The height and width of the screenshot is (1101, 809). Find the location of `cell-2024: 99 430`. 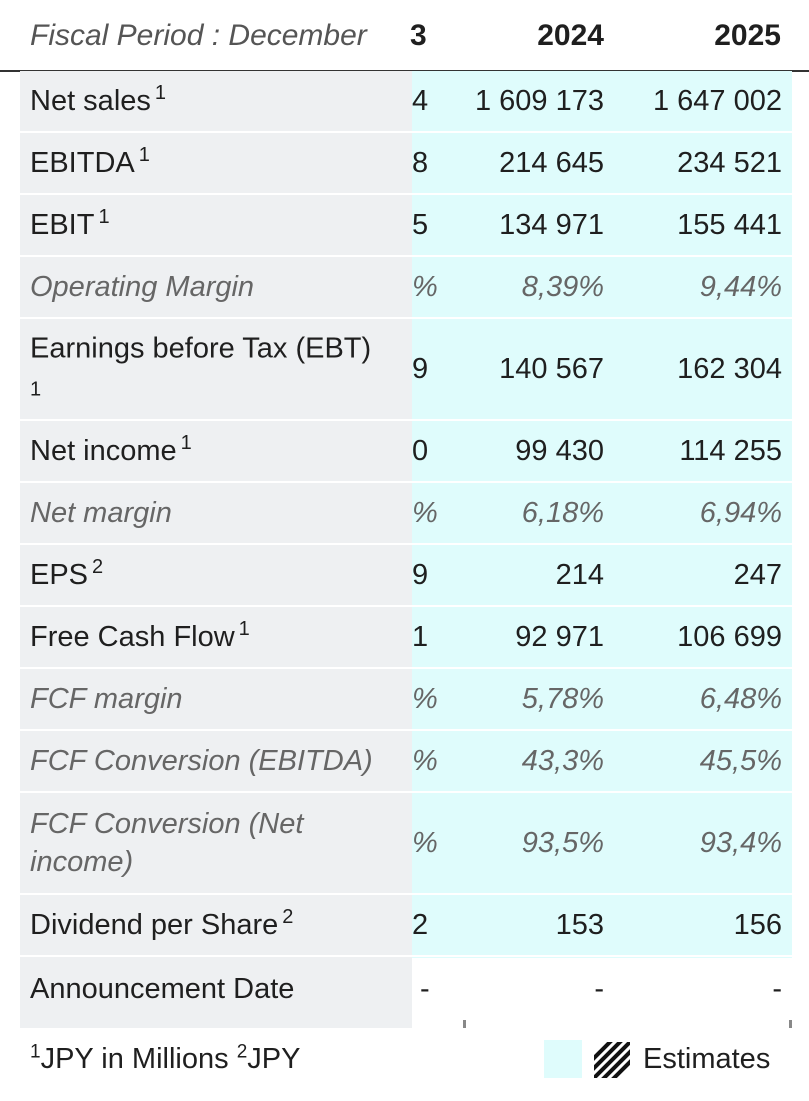

cell-2024: 99 430 is located at coordinates (559, 451).